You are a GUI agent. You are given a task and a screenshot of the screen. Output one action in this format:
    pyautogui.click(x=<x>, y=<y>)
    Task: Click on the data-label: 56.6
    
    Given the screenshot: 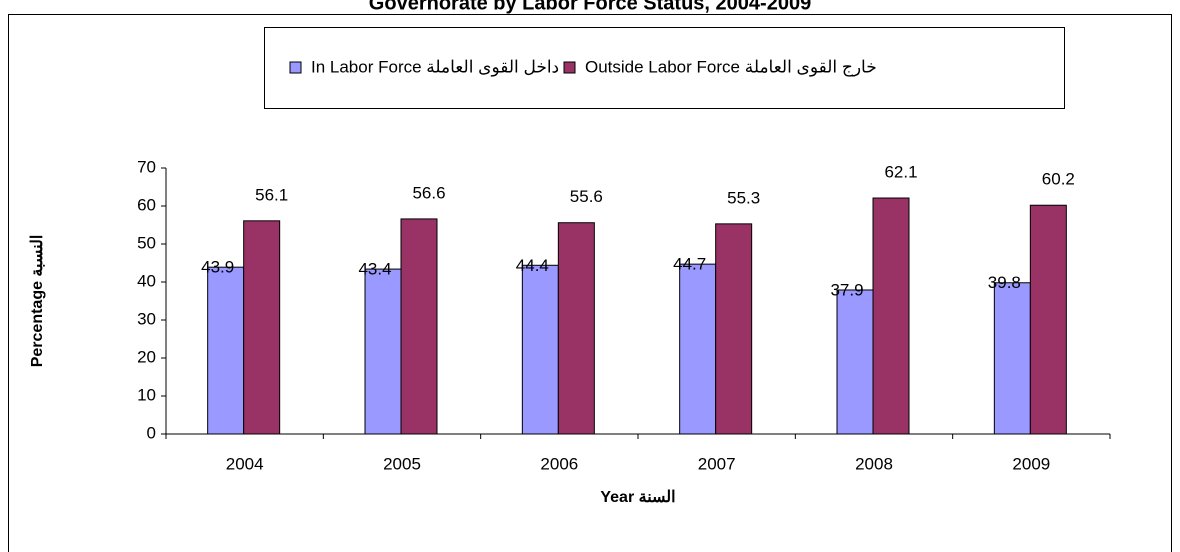 What is the action you would take?
    pyautogui.click(x=428, y=192)
    